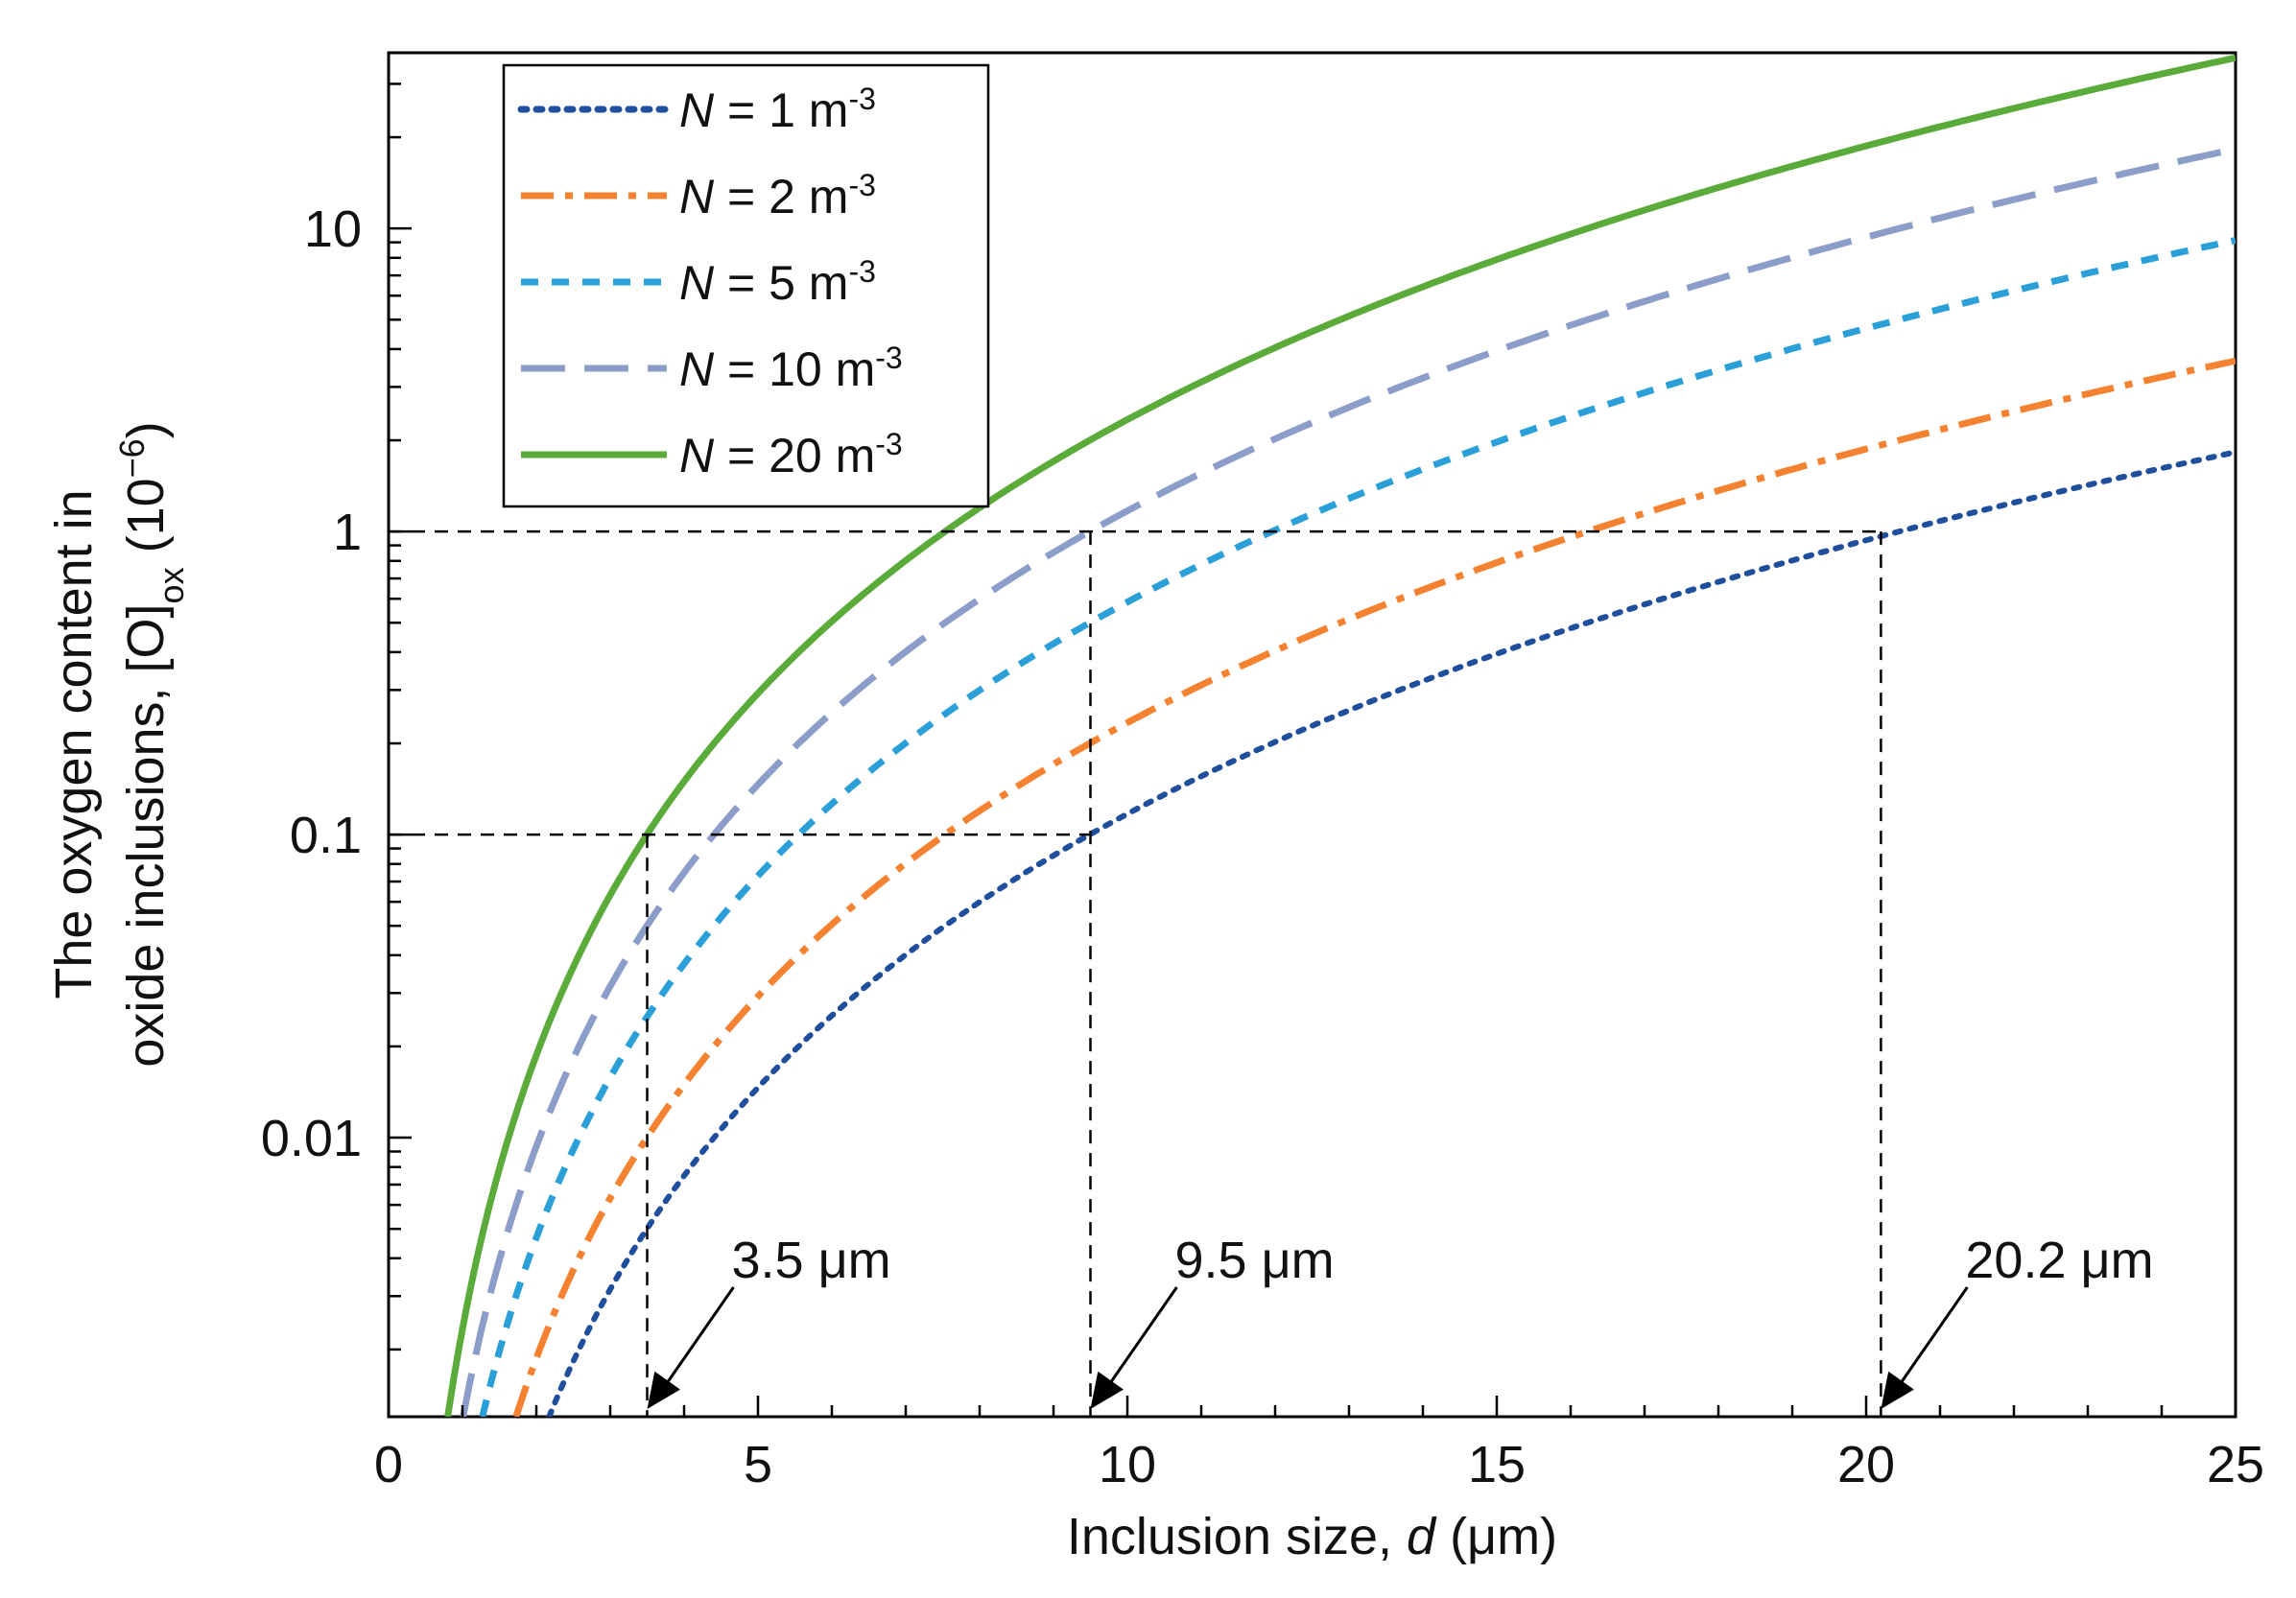 The height and width of the screenshot is (1598, 2296). I want to click on annotation-label-3: 20.2 μm, so click(2059, 1260).